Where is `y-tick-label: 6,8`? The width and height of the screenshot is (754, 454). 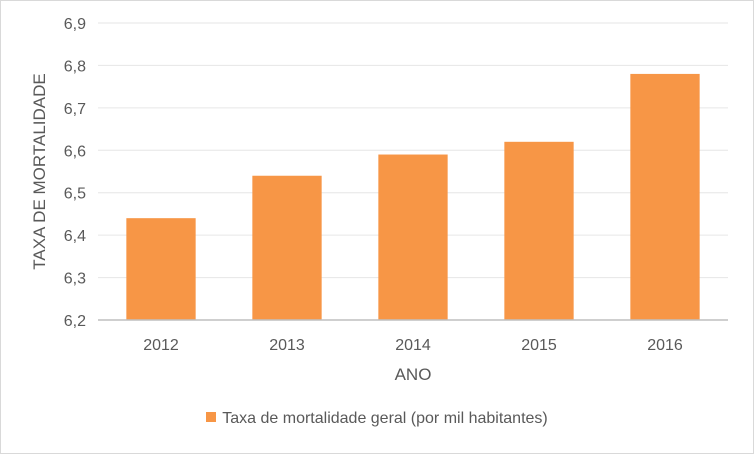 y-tick-label: 6,8 is located at coordinates (75, 66).